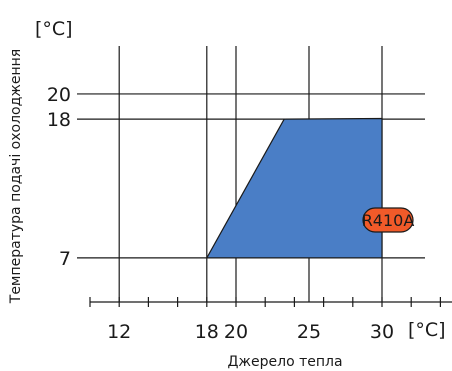  Describe the element at coordinates (65, 259) in the screenshot. I see `y-tick-label-7: 7` at that location.